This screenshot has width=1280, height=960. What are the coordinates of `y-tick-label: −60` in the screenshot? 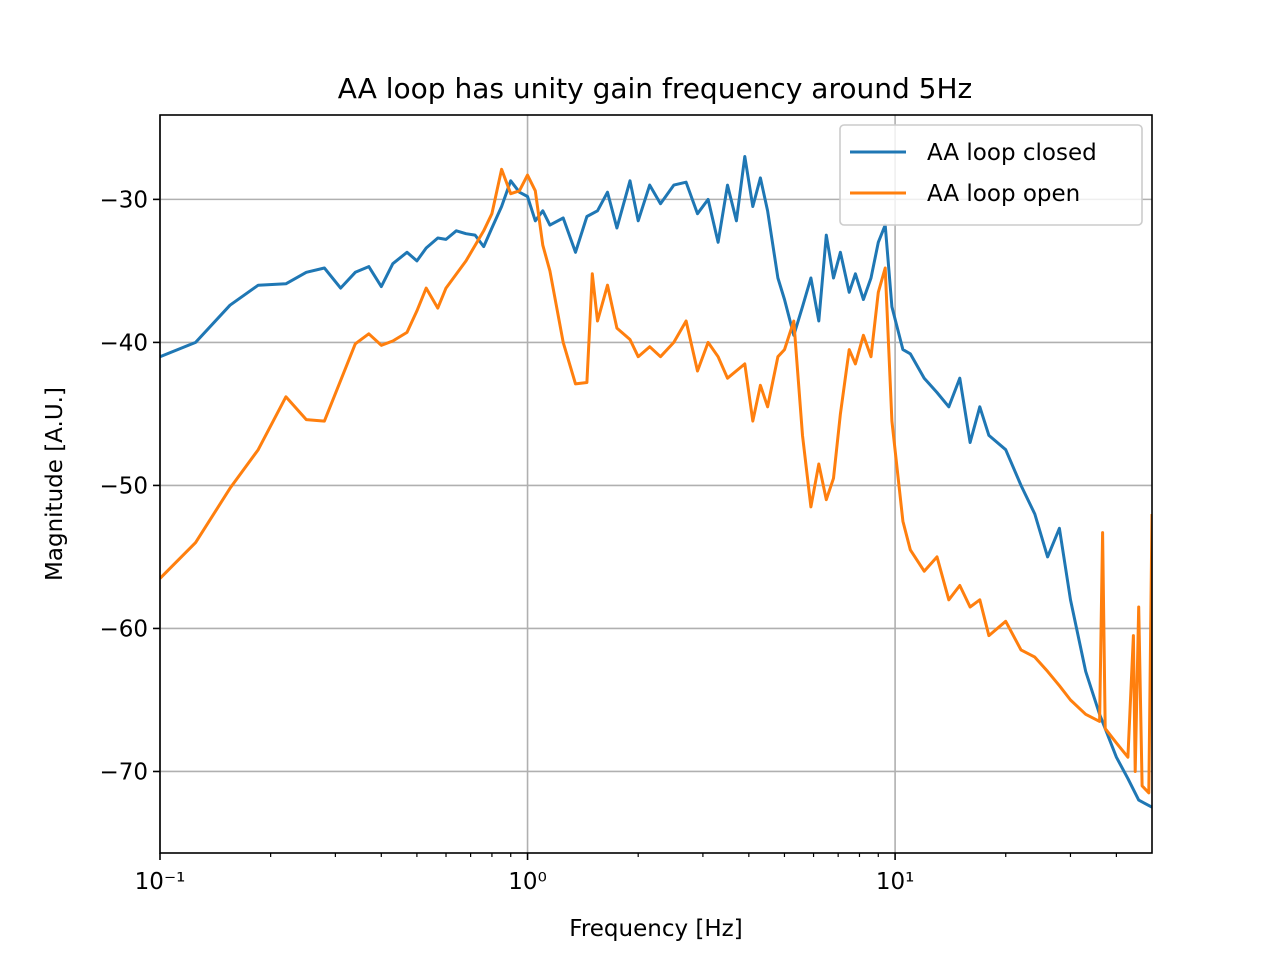 It's located at (123, 629).